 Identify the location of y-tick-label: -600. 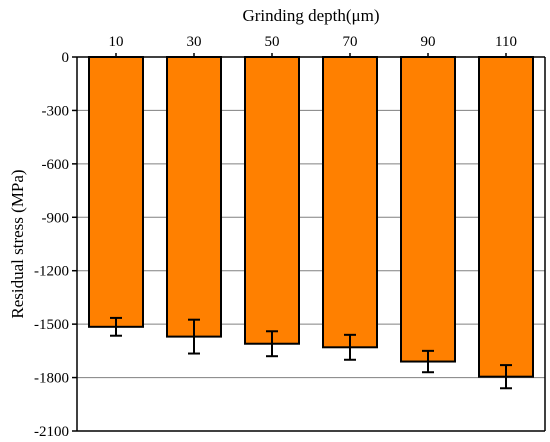
(56, 165).